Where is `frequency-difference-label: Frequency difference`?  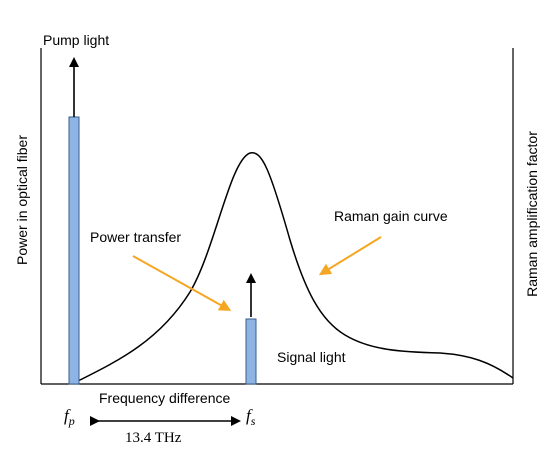
frequency-difference-label: Frequency difference is located at coordinates (164, 398).